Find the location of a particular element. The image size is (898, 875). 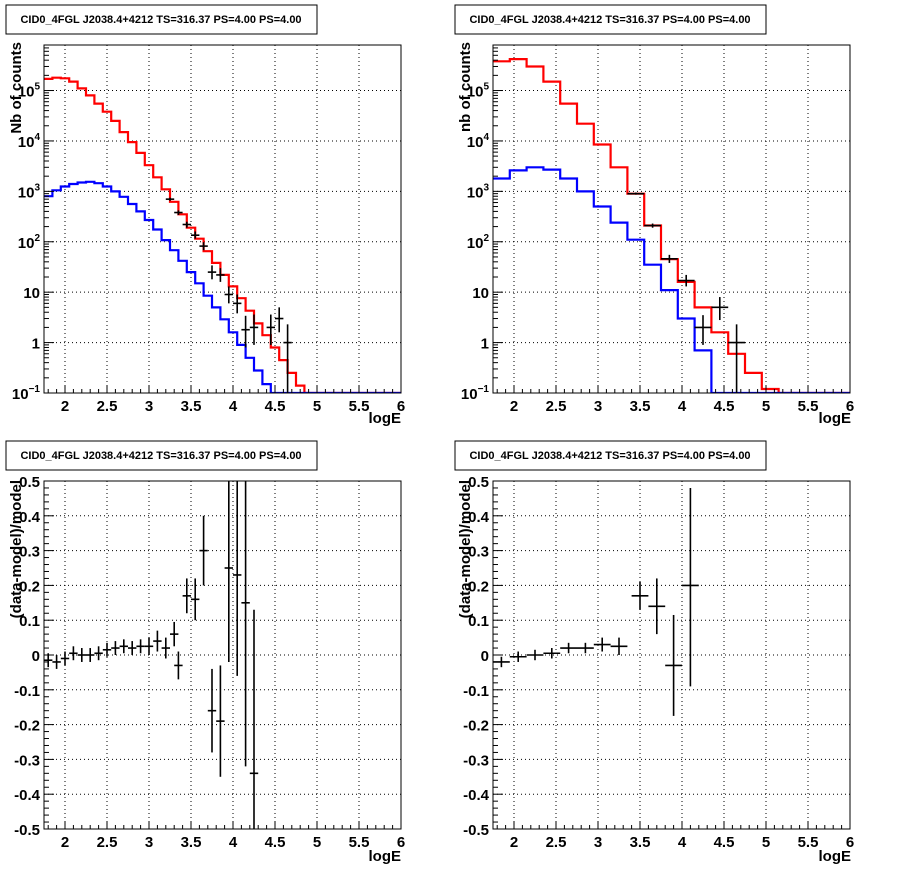

y-tick-label: -0.1 is located at coordinates (476, 691).